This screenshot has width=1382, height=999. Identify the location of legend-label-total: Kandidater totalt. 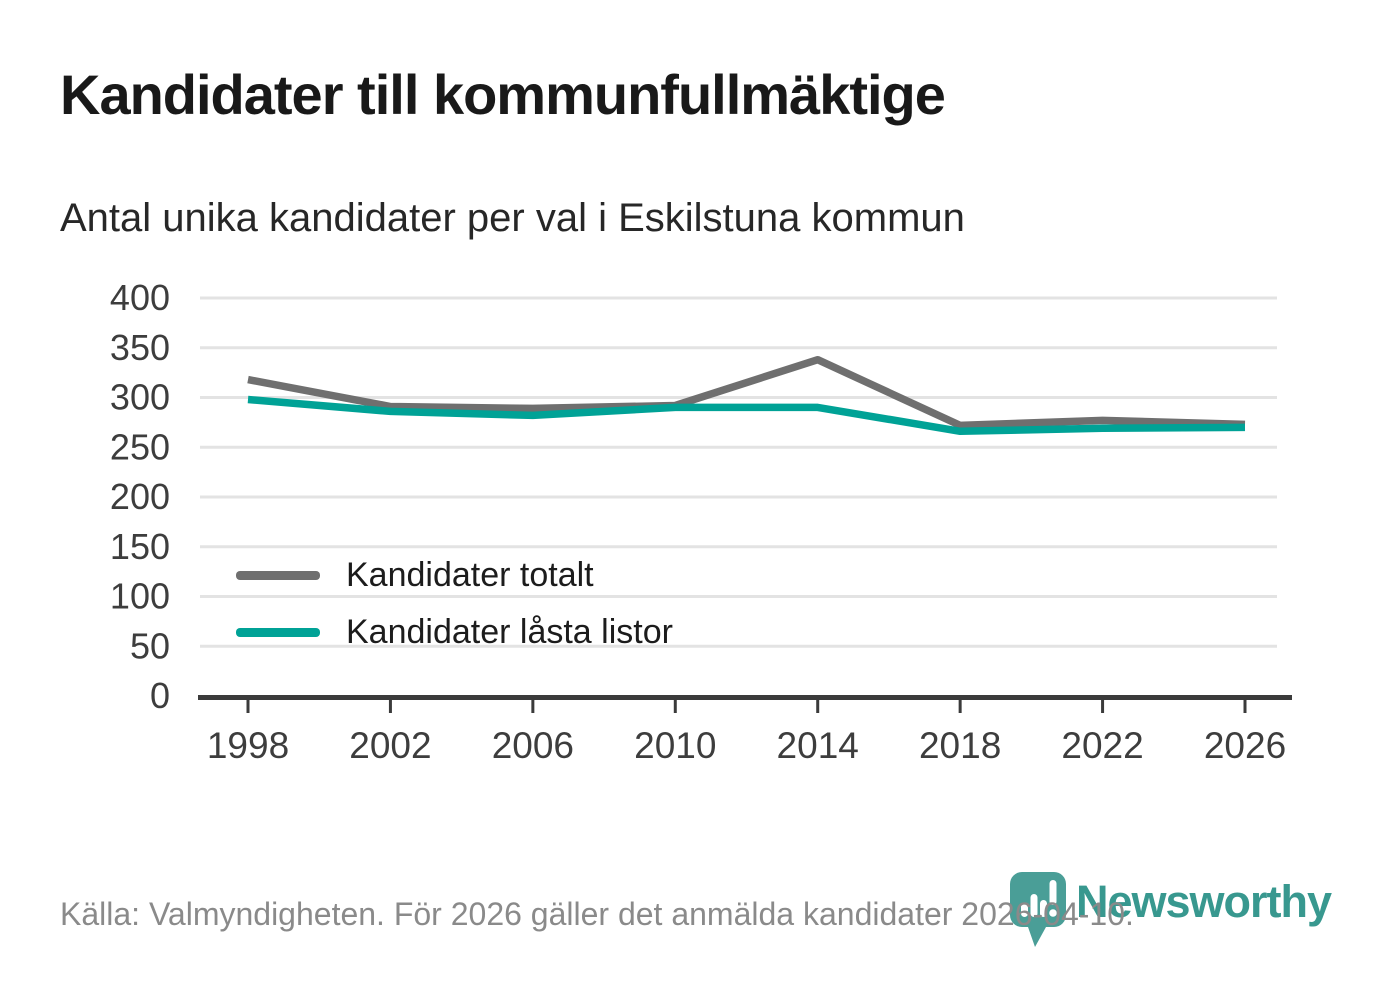
(470, 574).